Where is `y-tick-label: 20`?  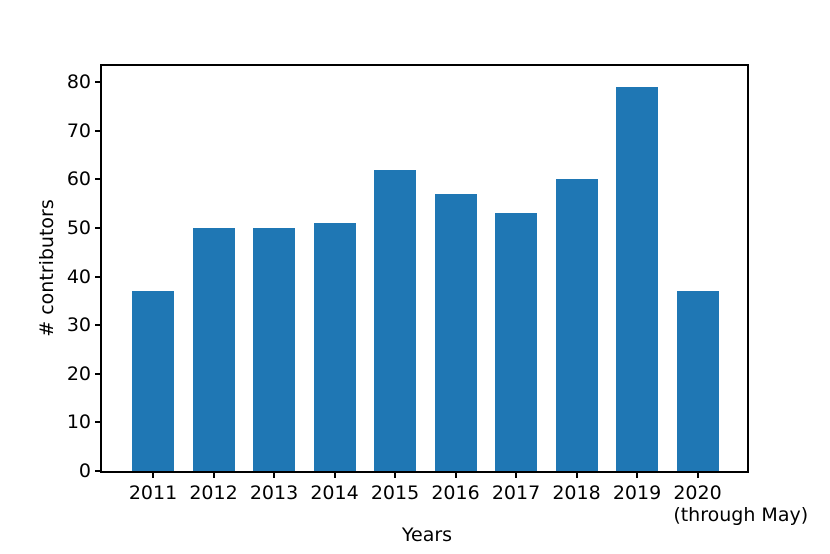 y-tick-label: 20 is located at coordinates (78, 373).